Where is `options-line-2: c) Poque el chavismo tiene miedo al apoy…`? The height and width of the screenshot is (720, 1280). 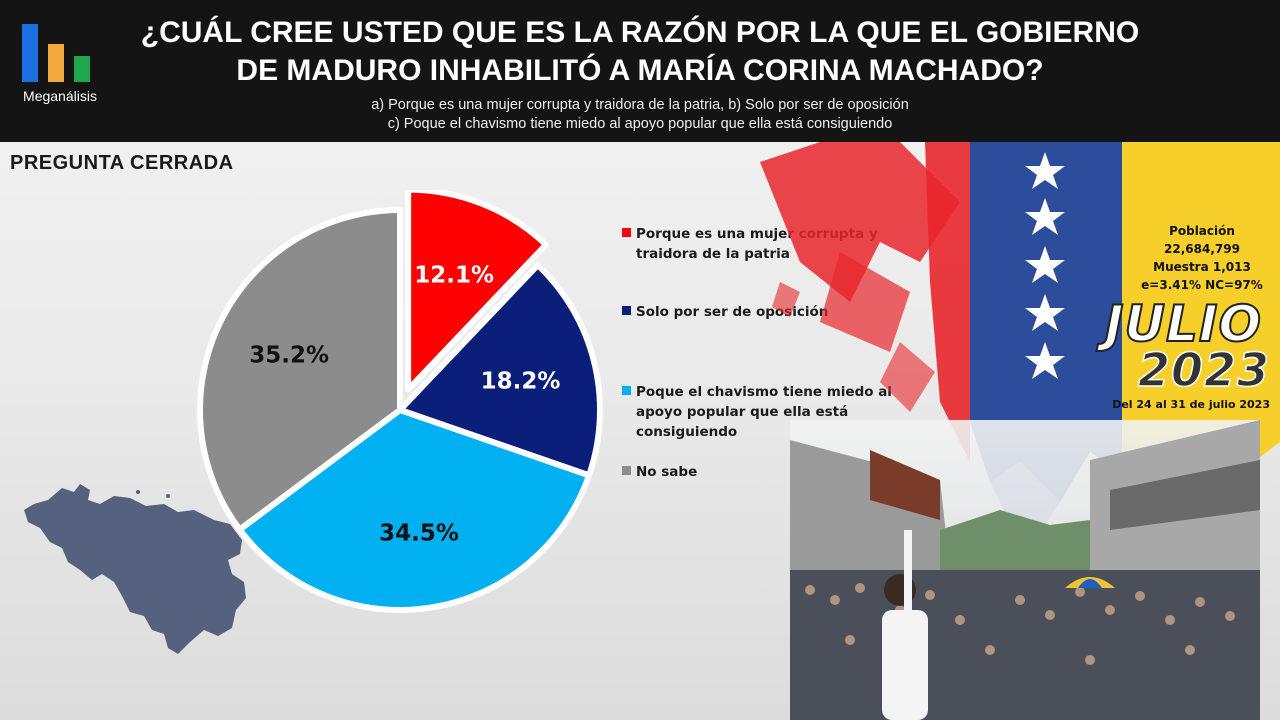
options-line-2: c) Poque el chavismo tiene miedo al apoy… is located at coordinates (640, 124).